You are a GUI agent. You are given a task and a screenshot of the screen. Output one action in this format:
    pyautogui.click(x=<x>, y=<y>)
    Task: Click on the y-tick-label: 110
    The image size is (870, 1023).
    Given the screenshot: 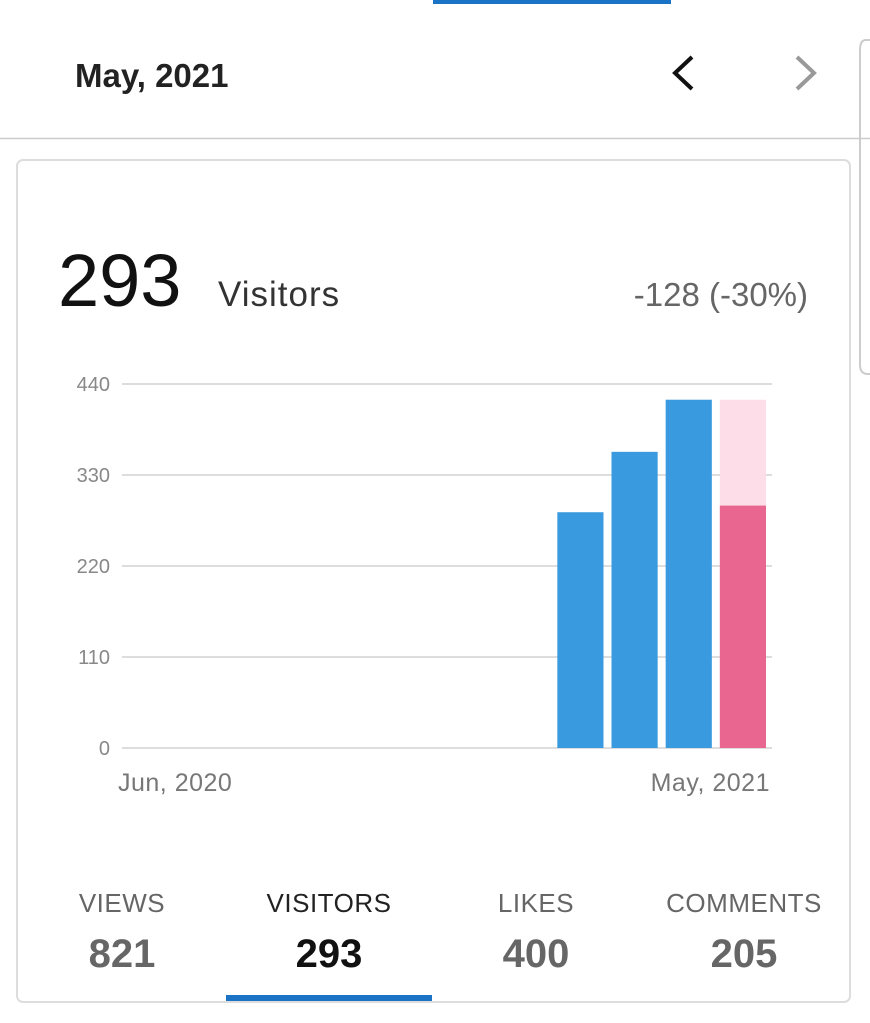 What is the action you would take?
    pyautogui.click(x=94, y=658)
    